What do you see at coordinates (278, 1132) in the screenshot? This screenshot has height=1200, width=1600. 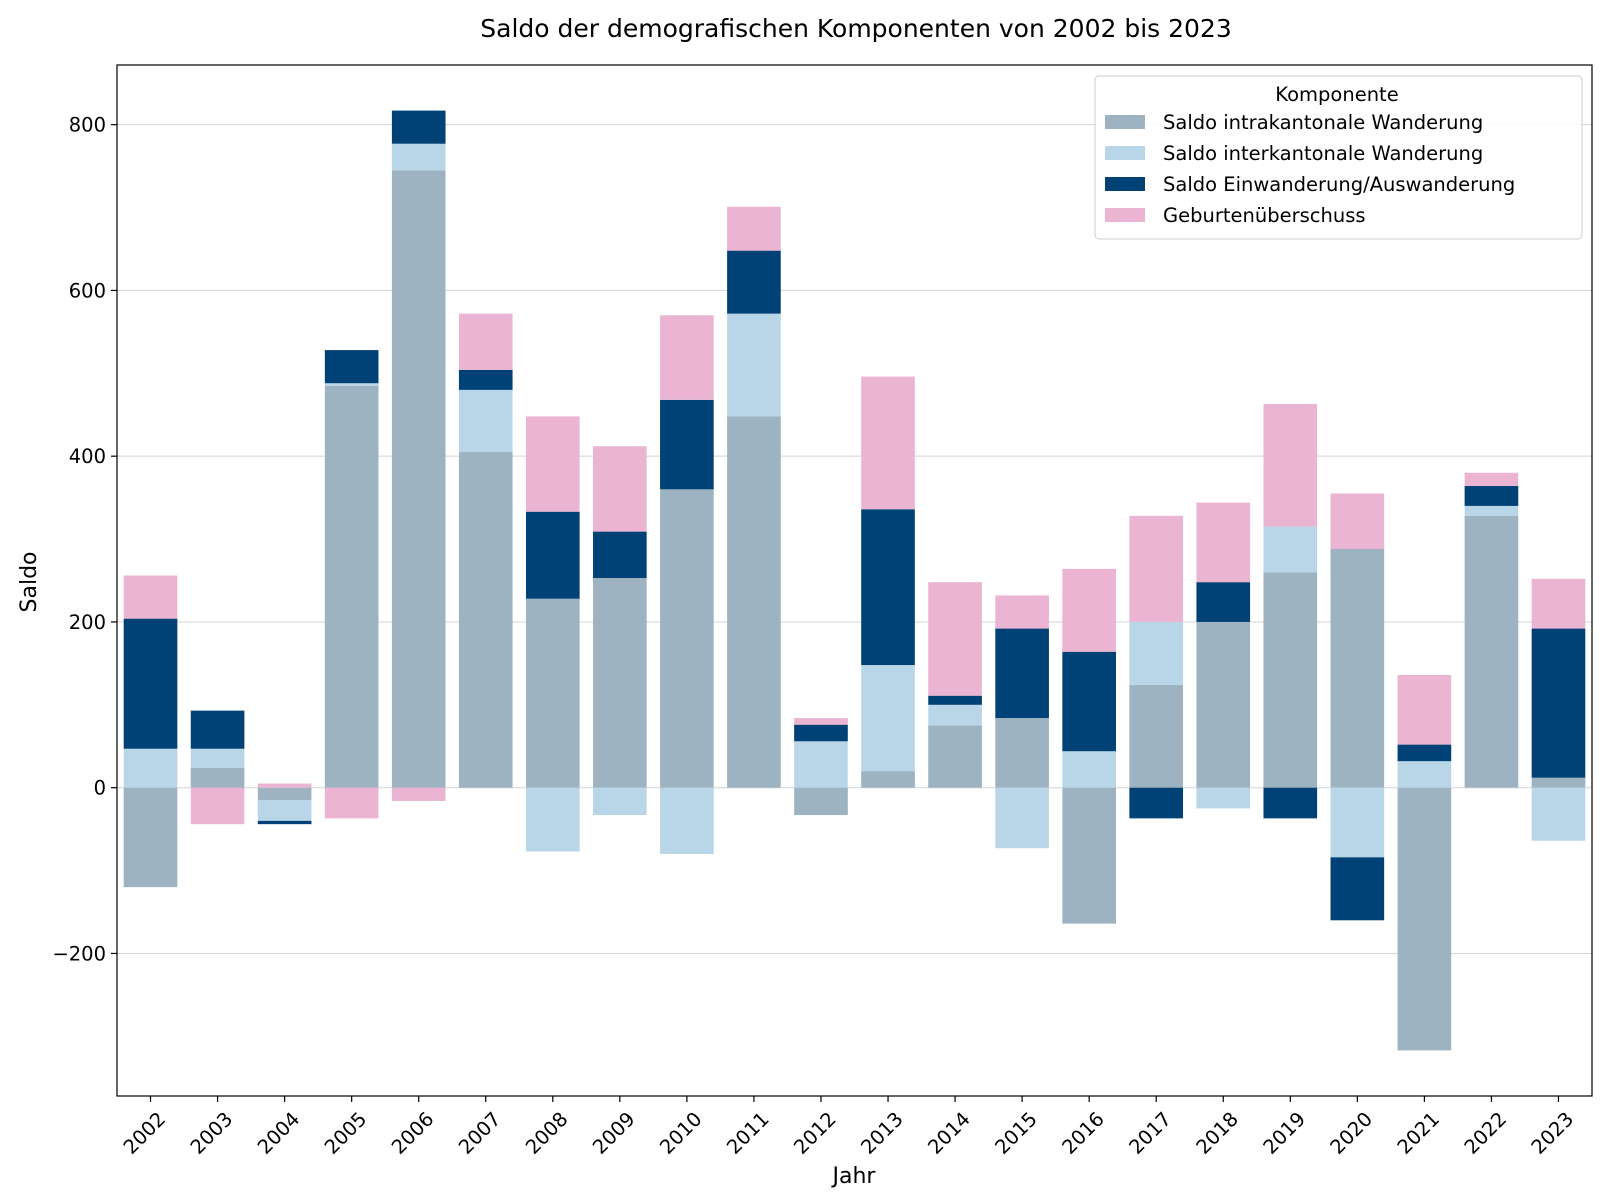 I see `x-tick-label: 2004` at bounding box center [278, 1132].